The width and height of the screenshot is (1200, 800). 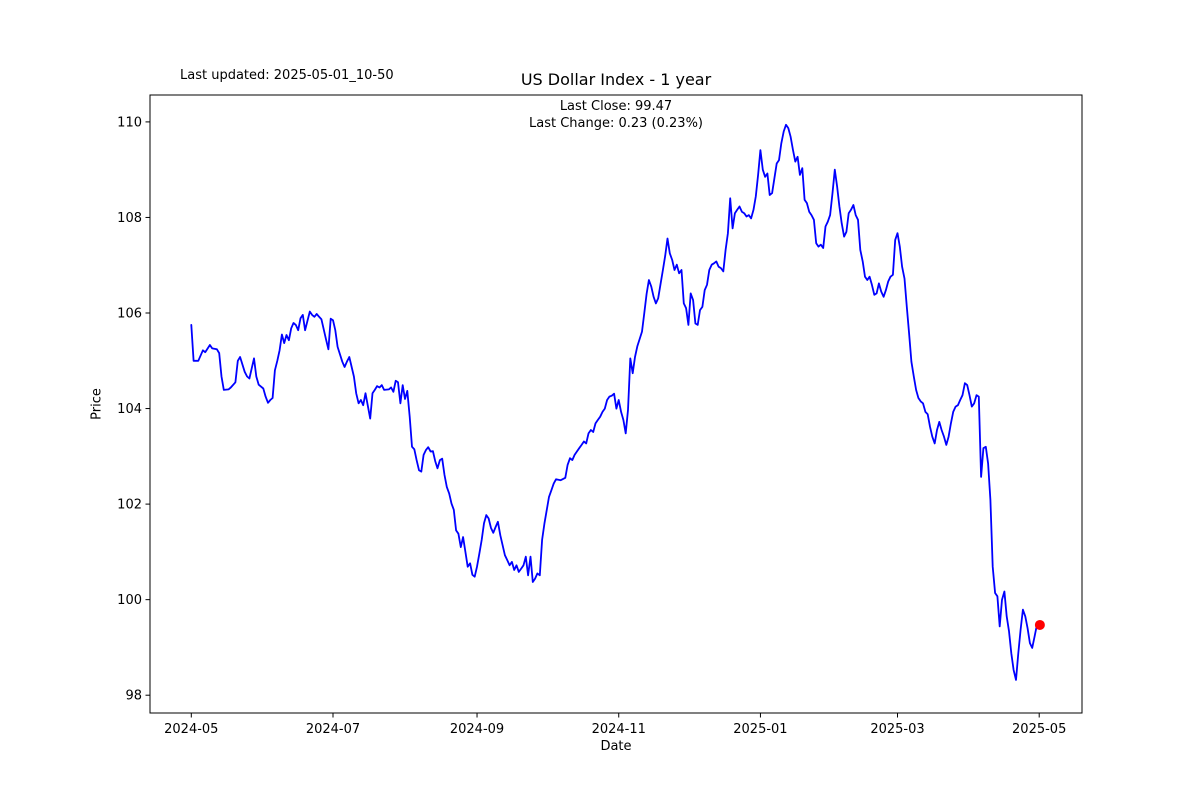 What do you see at coordinates (287, 75) in the screenshot?
I see `last-updated-text: Last updated: 2025-05-01_10-50` at bounding box center [287, 75].